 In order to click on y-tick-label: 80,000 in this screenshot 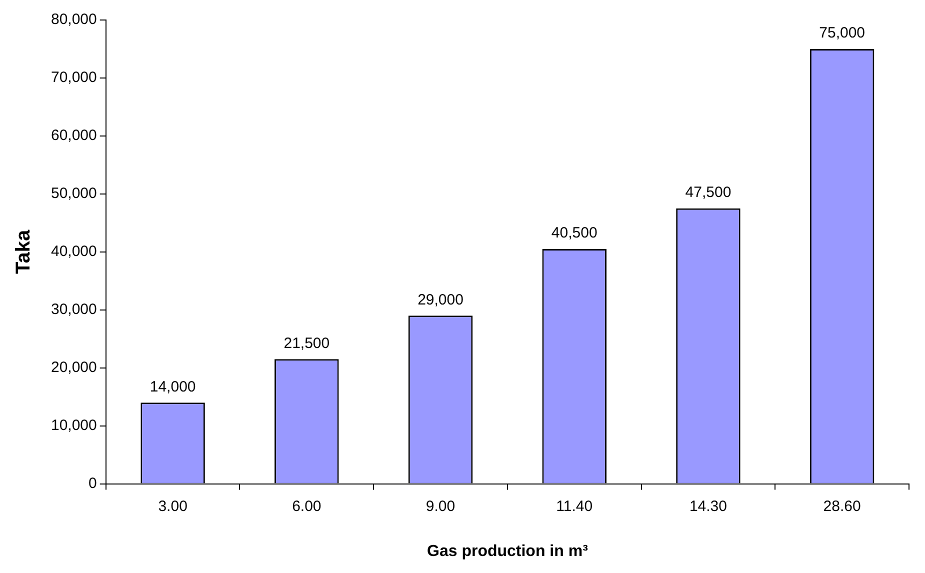, I will do `click(73, 19)`.